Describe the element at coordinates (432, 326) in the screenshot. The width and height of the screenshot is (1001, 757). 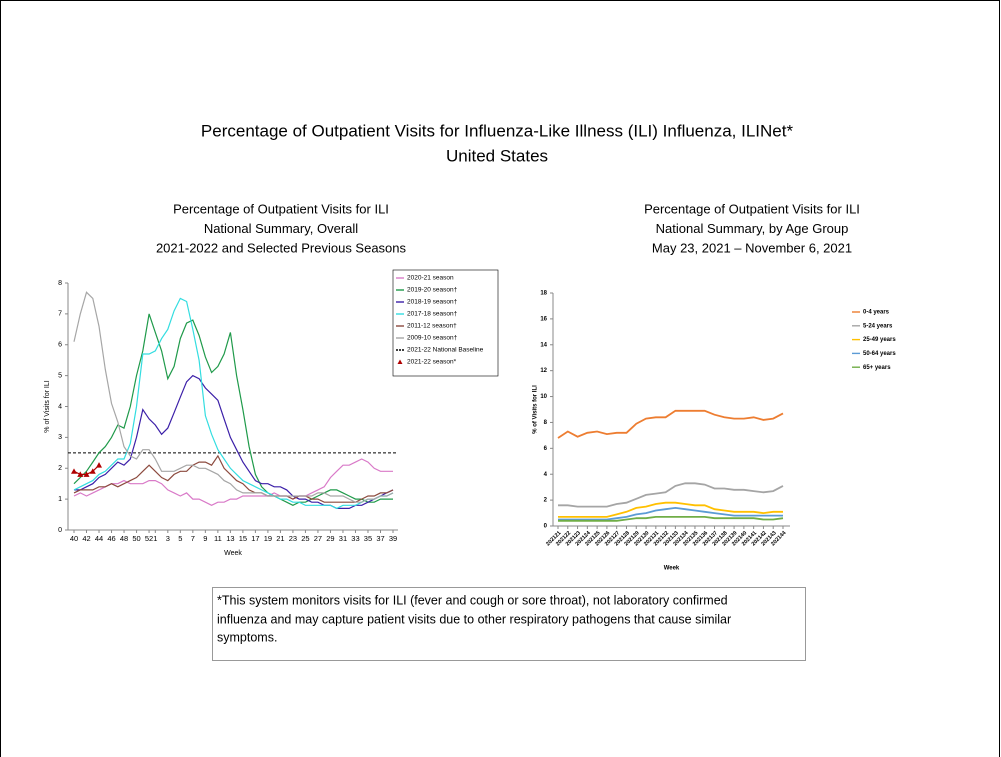
I see `legend-label: 2011-12 season†` at that location.